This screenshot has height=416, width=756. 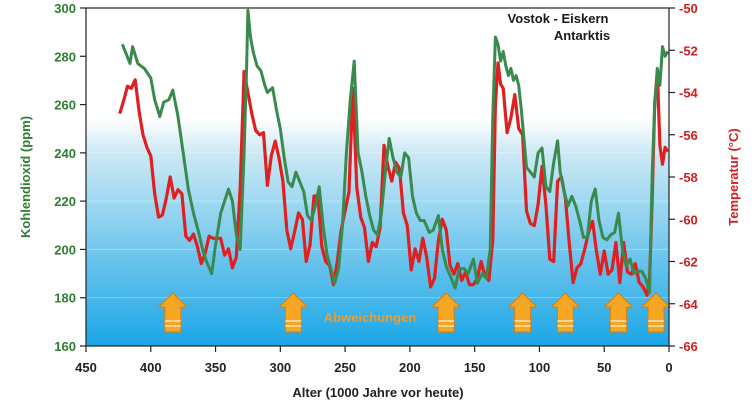 What do you see at coordinates (558, 18) in the screenshot?
I see `chart-title: Vostok - Eiskern` at bounding box center [558, 18].